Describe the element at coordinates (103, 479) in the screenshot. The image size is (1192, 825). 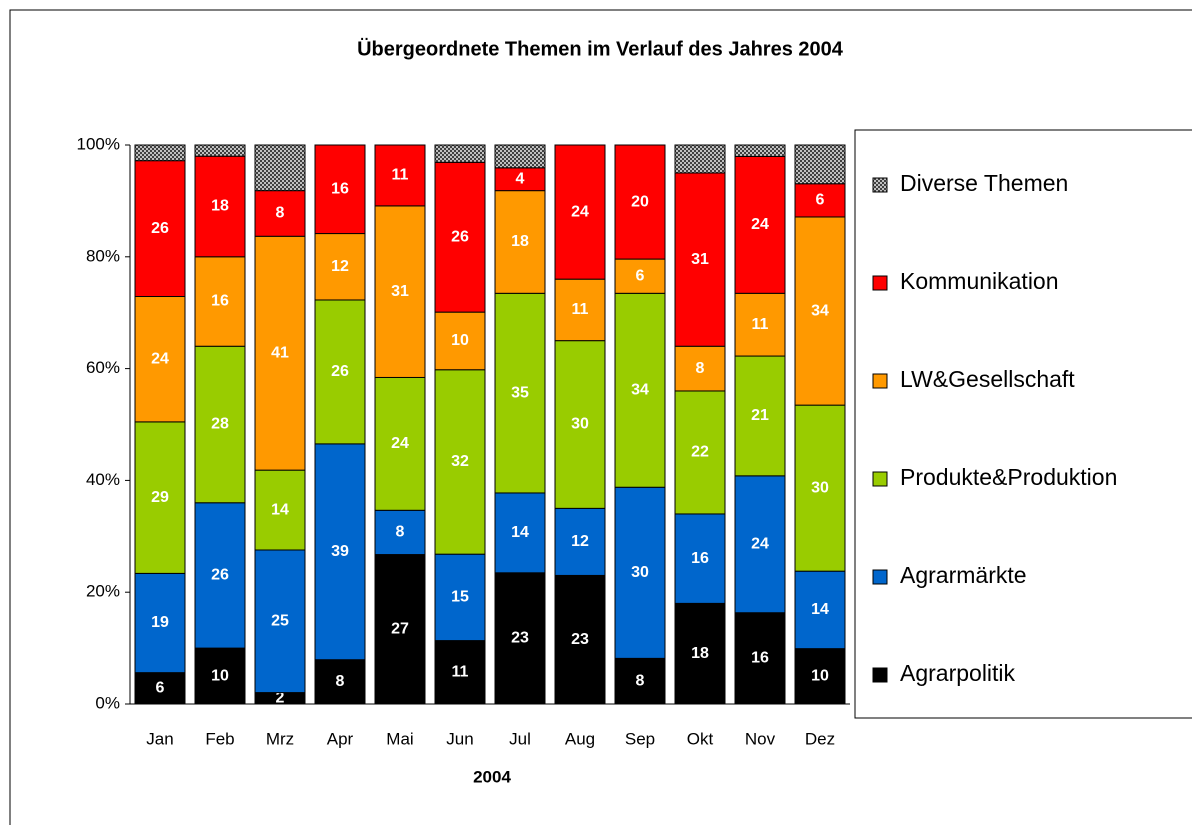
I see `y-tick-label: 40%` at that location.